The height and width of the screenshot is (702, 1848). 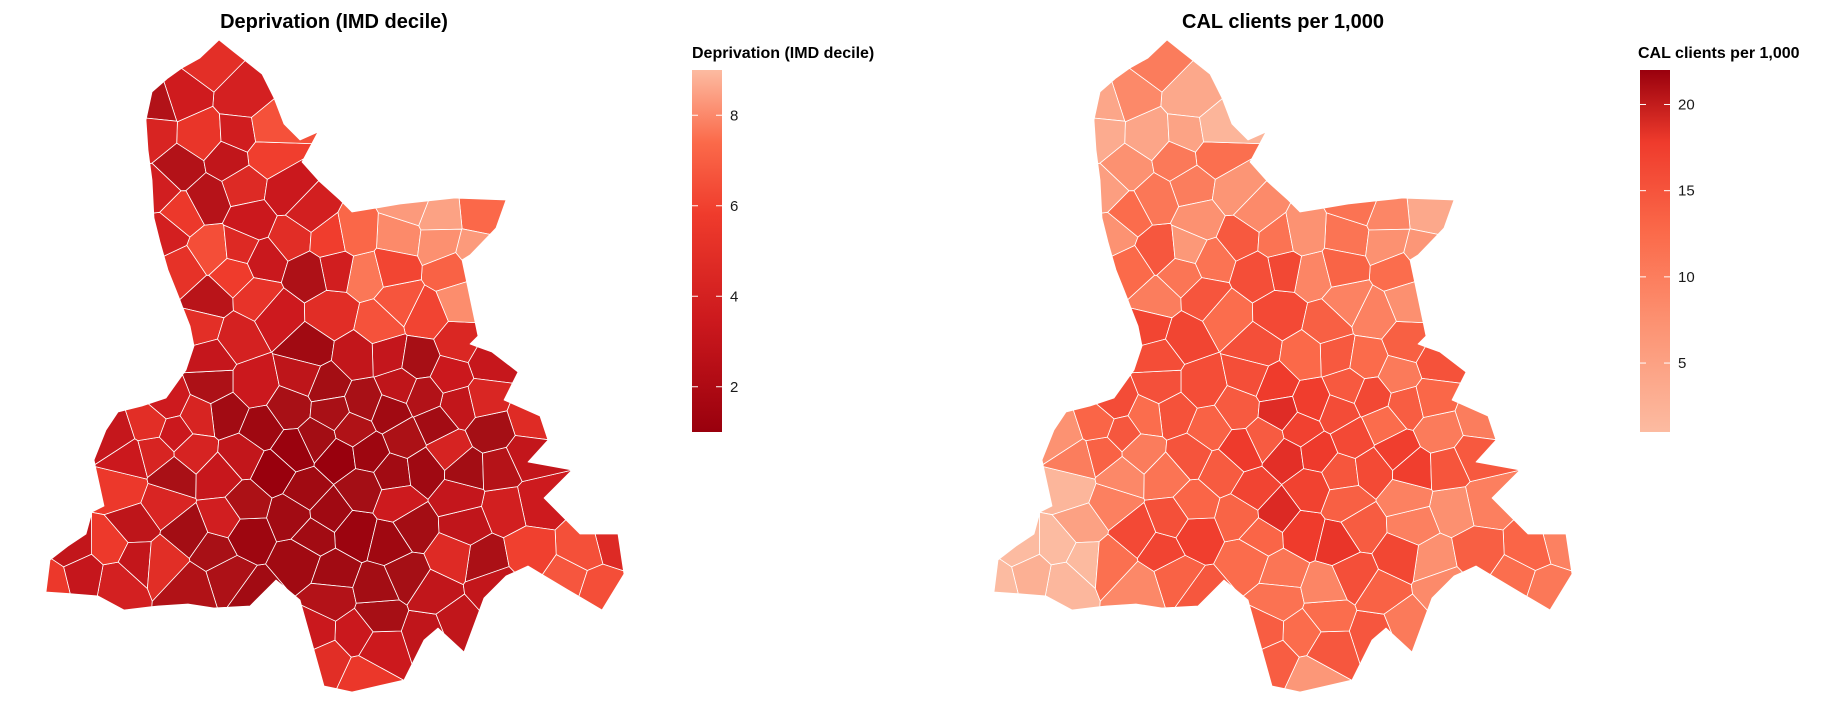 I want to click on colorbar-tick-label: 5, so click(x=1682, y=363).